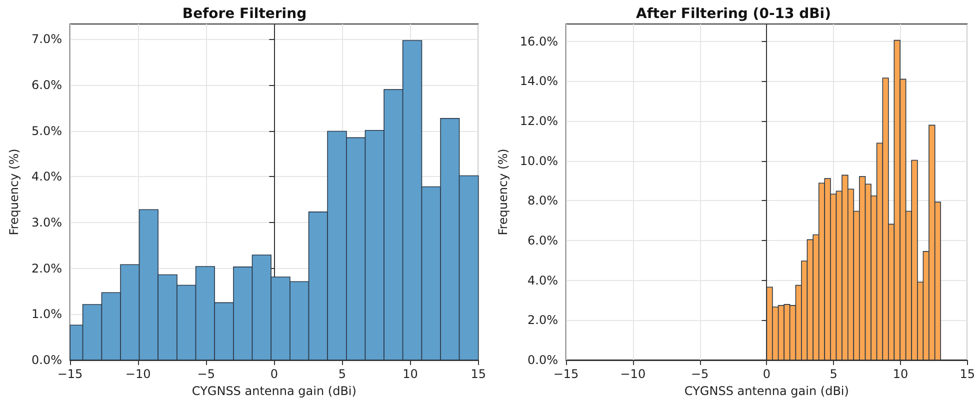 Image resolution: width=979 pixels, height=405 pixels. What do you see at coordinates (539, 81) in the screenshot?
I see `y-tick-label: 14.0%` at bounding box center [539, 81].